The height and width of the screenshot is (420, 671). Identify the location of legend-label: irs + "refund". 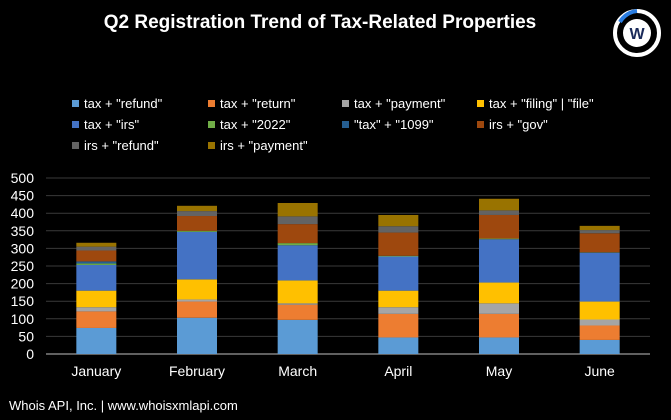
(121, 145).